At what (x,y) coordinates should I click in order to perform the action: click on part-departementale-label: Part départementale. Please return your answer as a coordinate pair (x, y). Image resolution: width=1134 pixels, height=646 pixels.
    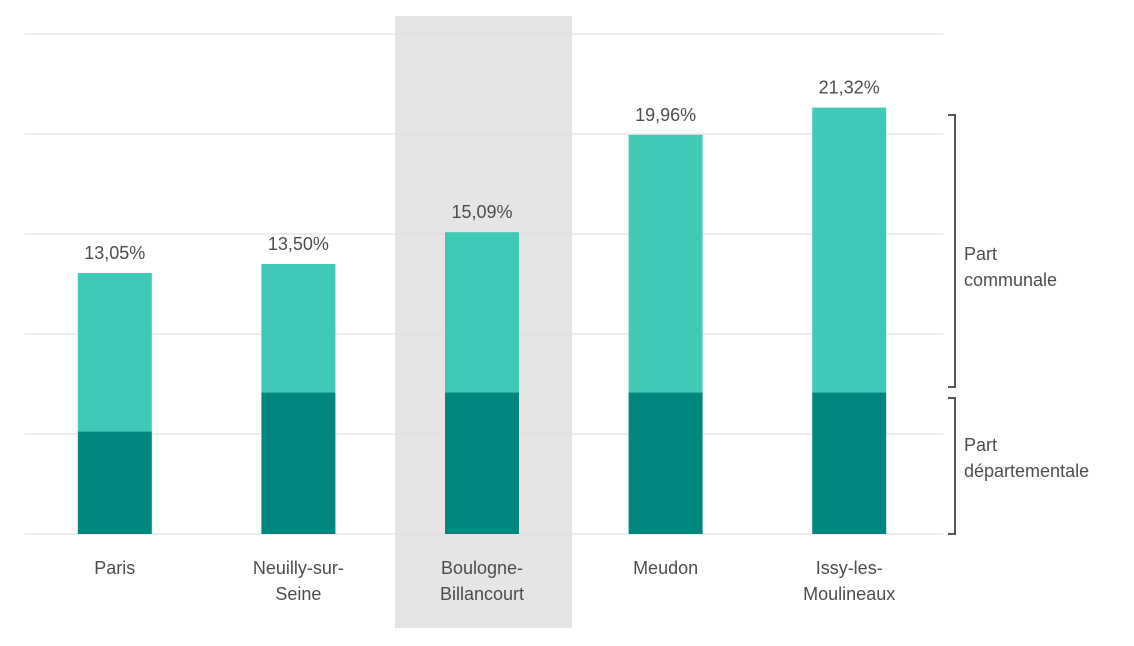
    Looking at the image, I should click on (1026, 458).